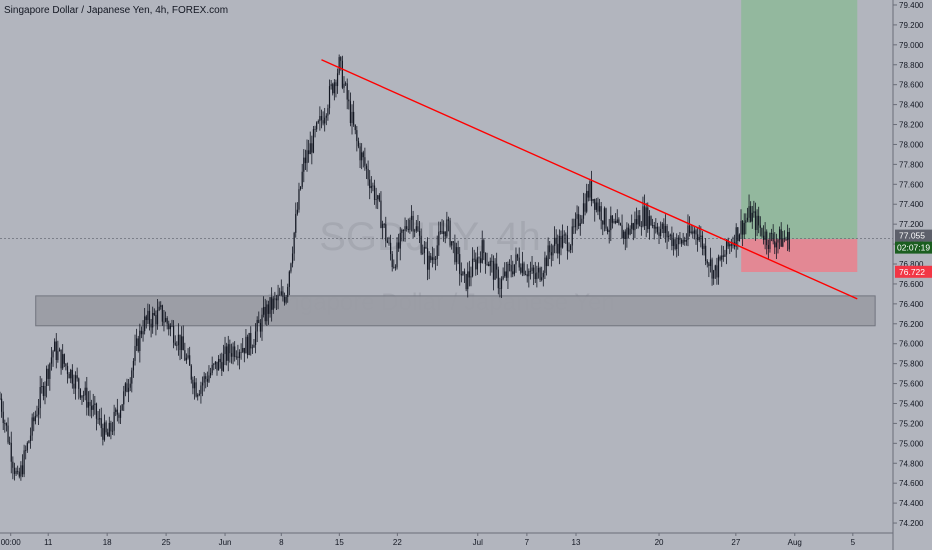 The image size is (932, 550). Describe the element at coordinates (576, 542) in the screenshot. I see `x-tick-label: 13` at that location.